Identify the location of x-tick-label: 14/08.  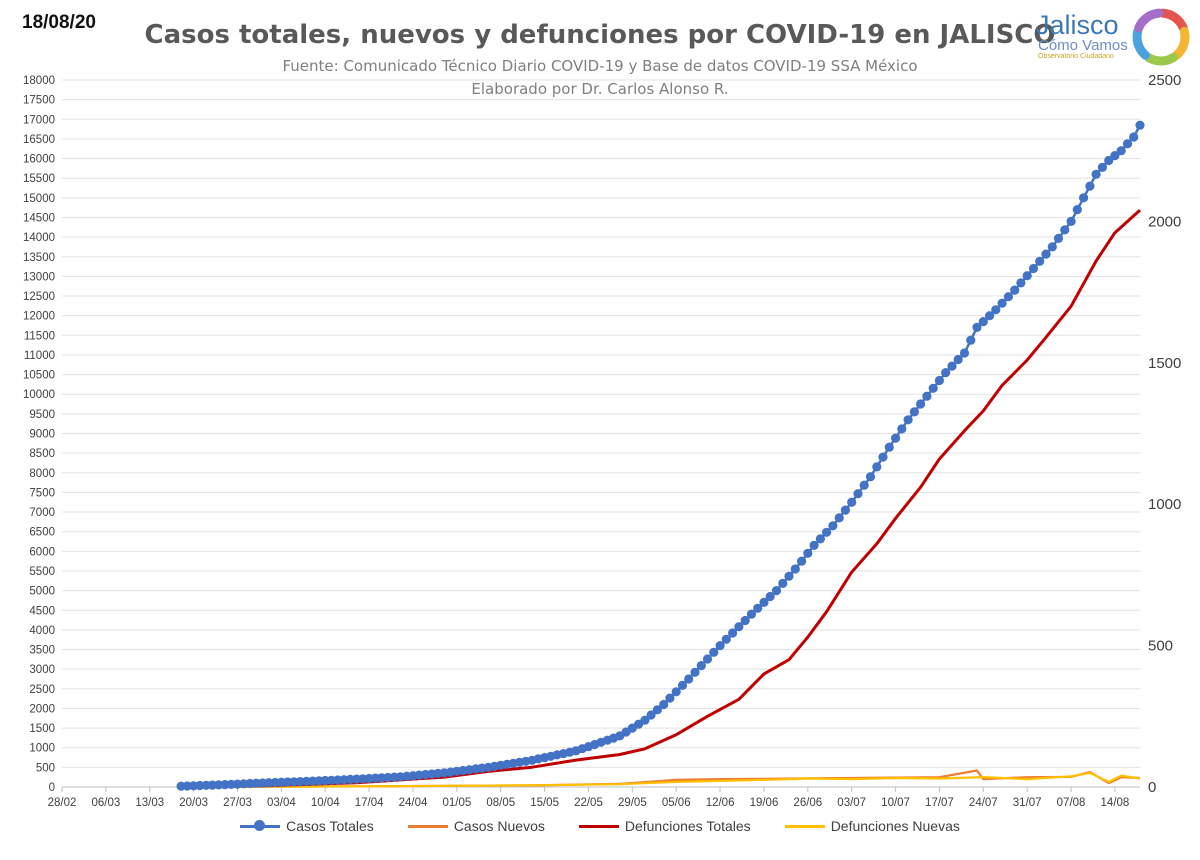
(1115, 803).